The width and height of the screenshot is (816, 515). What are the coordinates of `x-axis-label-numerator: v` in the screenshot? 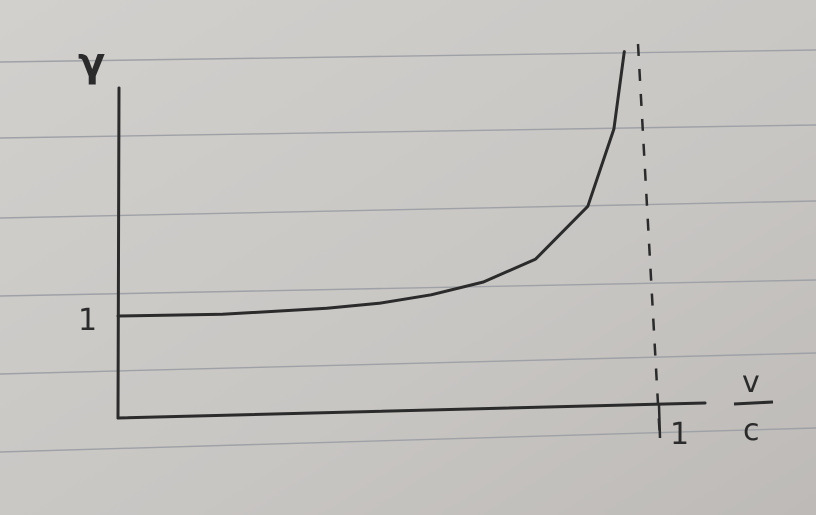 It's located at (751, 382).